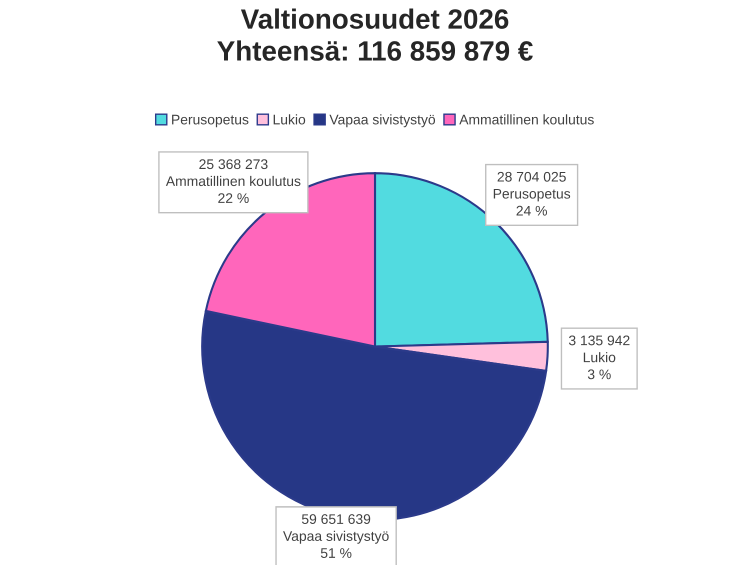 This screenshot has width=750, height=565. I want to click on data-label: 3 135 942 Lukio 3 %, so click(599, 357).